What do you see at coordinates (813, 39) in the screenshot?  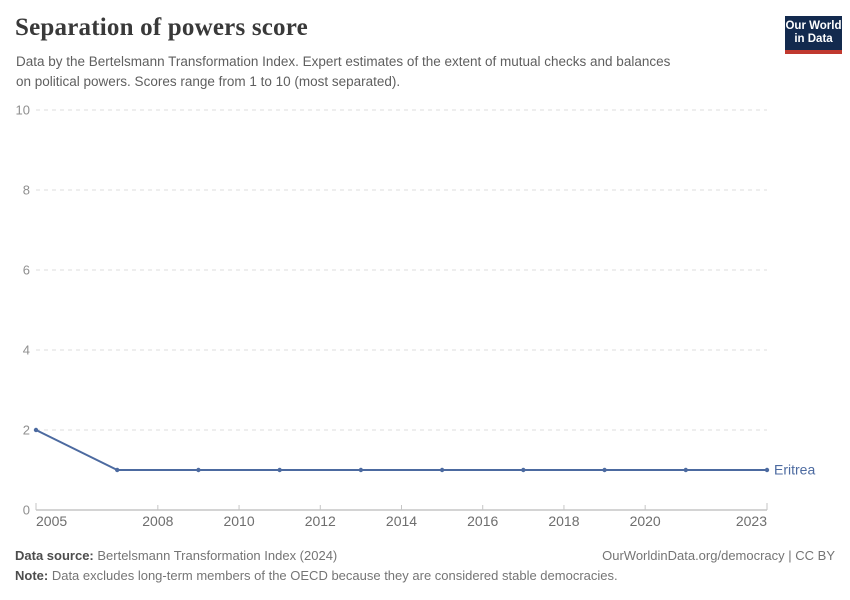 I see `owid-logo-line-2: in Data` at bounding box center [813, 39].